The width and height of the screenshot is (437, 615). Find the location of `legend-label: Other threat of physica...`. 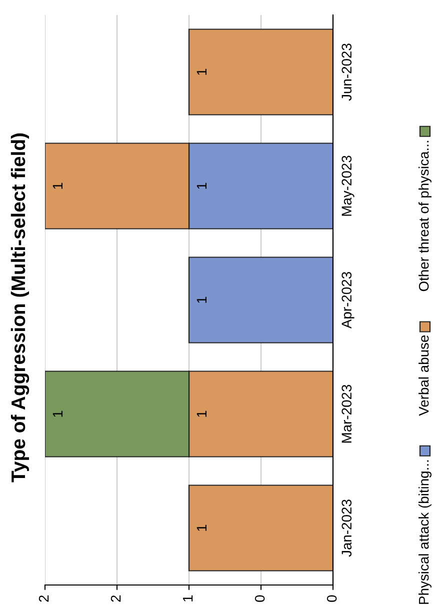

legend-label: Other threat of physica... is located at coordinates (425, 216).